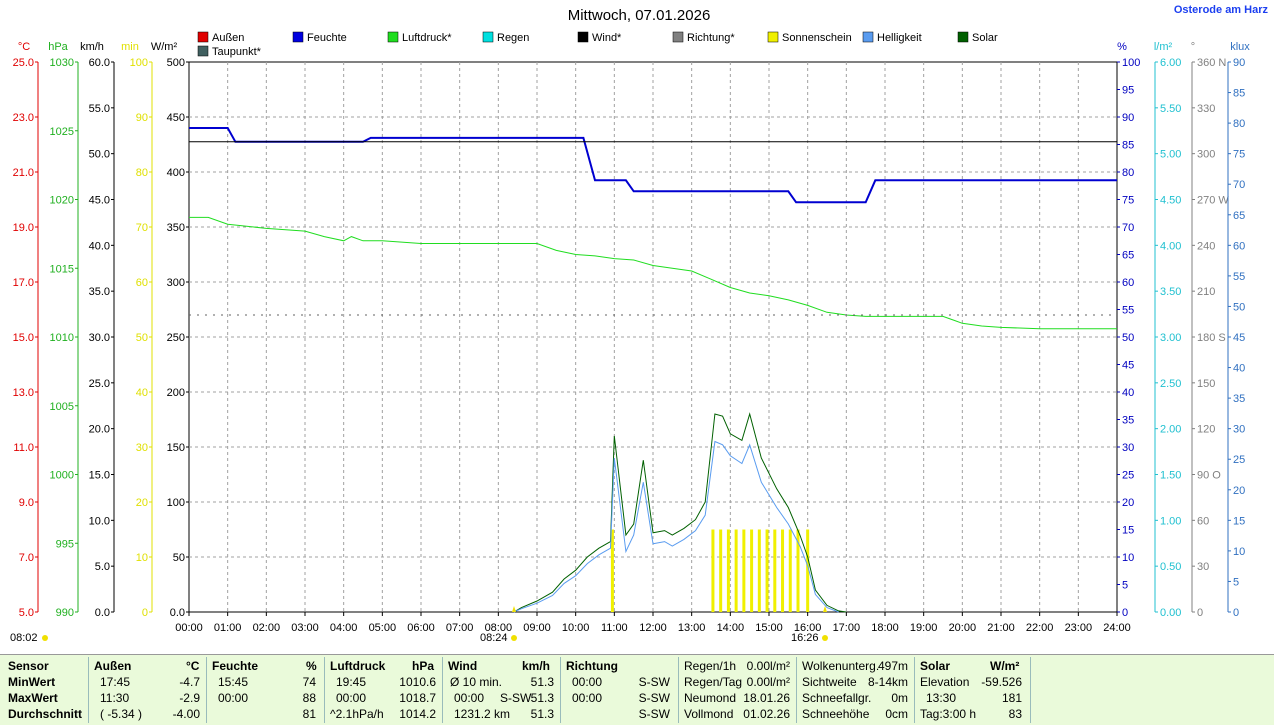 Image resolution: width=1274 pixels, height=725 pixels. I want to click on axis-tick-label: 995, so click(65, 544).